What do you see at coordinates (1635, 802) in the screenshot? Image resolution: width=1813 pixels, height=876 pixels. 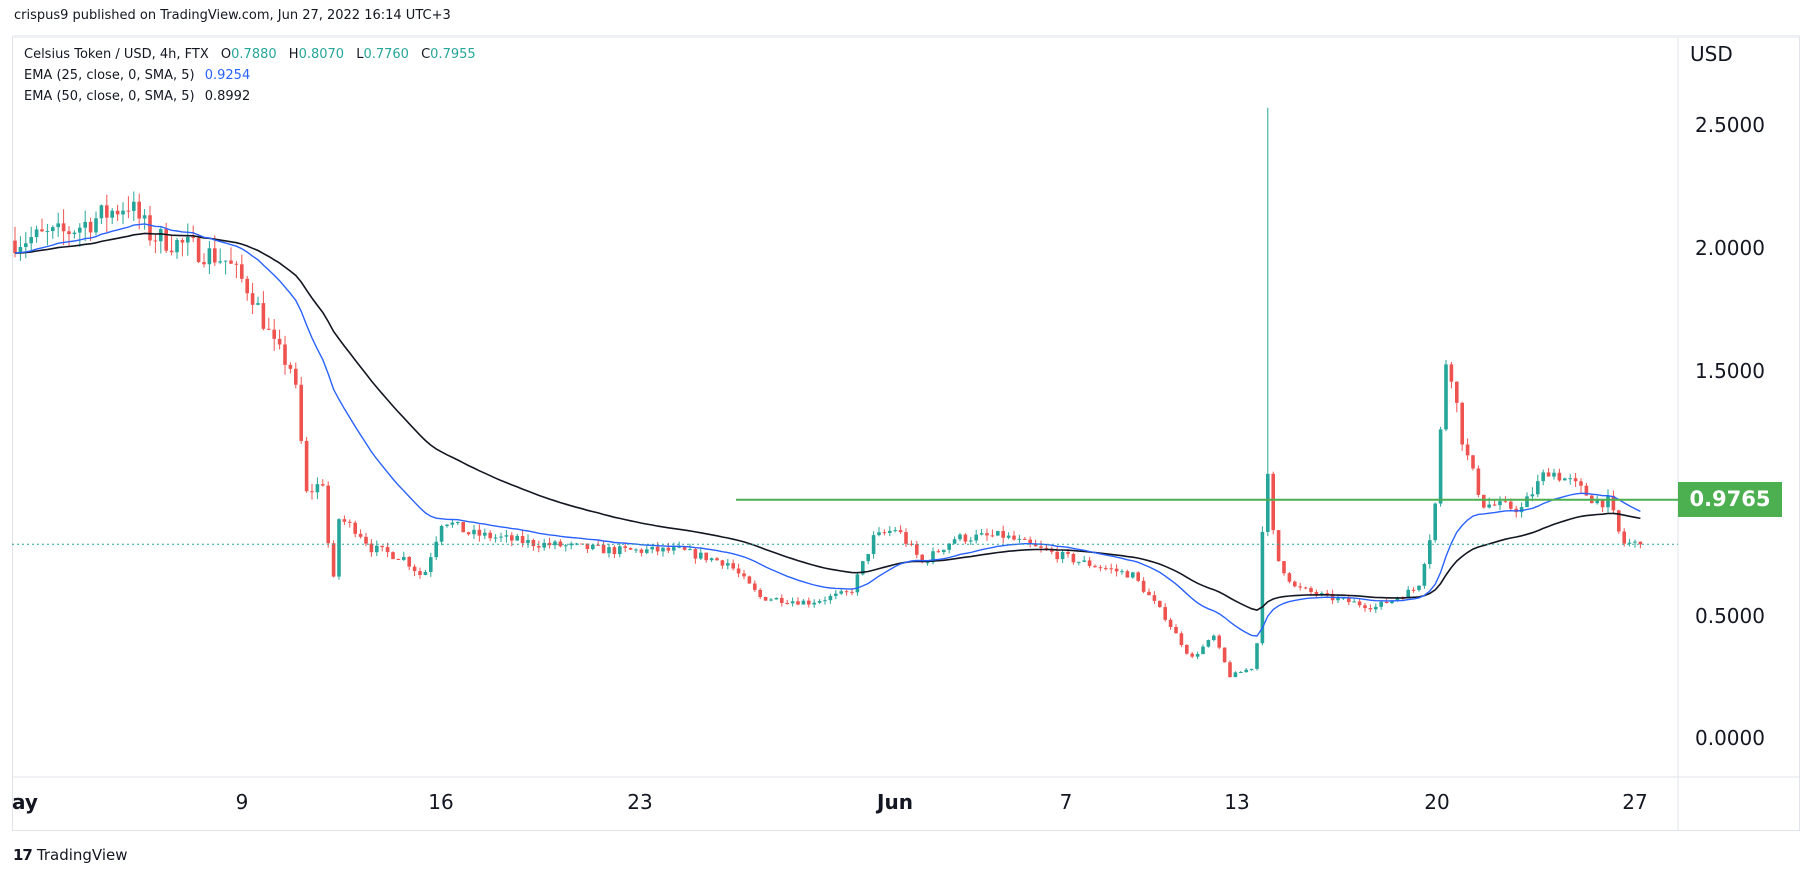 I see `time-tick: 27` at bounding box center [1635, 802].